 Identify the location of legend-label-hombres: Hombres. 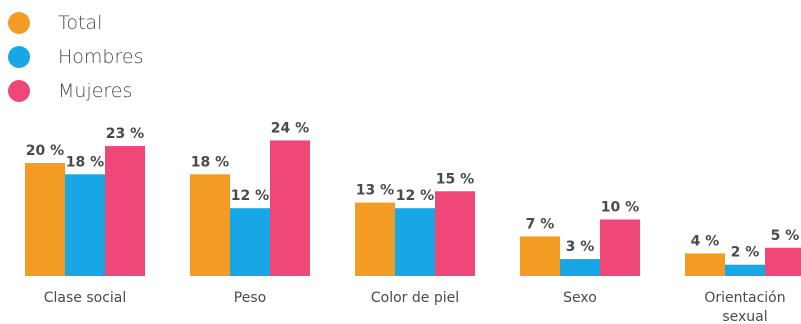
(101, 57).